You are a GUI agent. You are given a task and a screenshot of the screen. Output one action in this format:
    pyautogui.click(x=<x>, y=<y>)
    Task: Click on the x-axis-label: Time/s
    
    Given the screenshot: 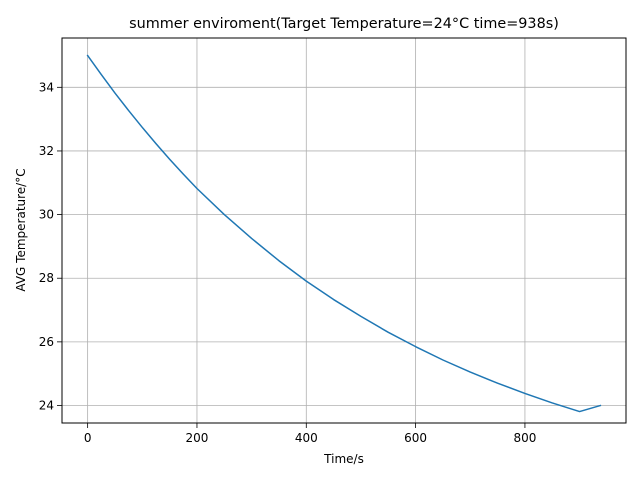 What is the action you would take?
    pyautogui.click(x=343, y=459)
    